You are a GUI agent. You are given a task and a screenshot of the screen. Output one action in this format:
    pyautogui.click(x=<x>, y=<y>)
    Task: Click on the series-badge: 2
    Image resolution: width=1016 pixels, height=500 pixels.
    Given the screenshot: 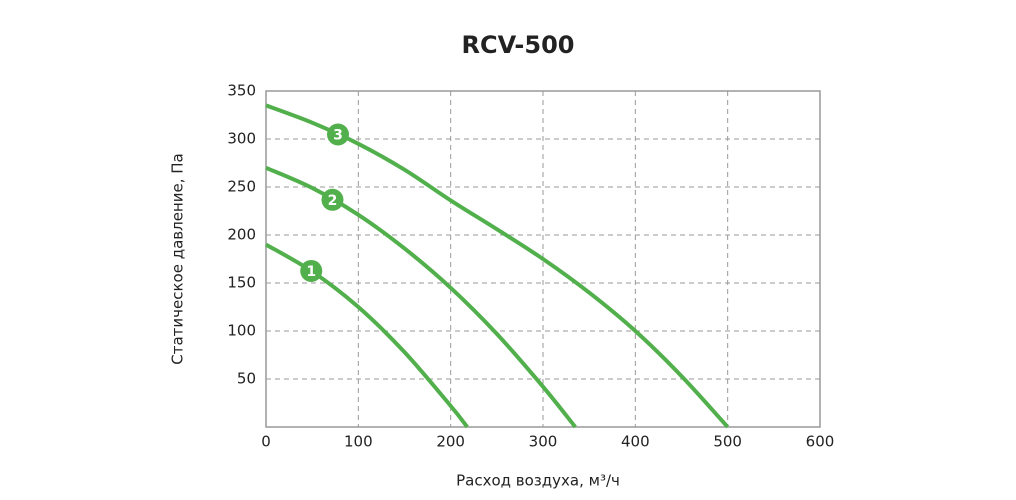 What is the action you would take?
    pyautogui.click(x=332, y=199)
    